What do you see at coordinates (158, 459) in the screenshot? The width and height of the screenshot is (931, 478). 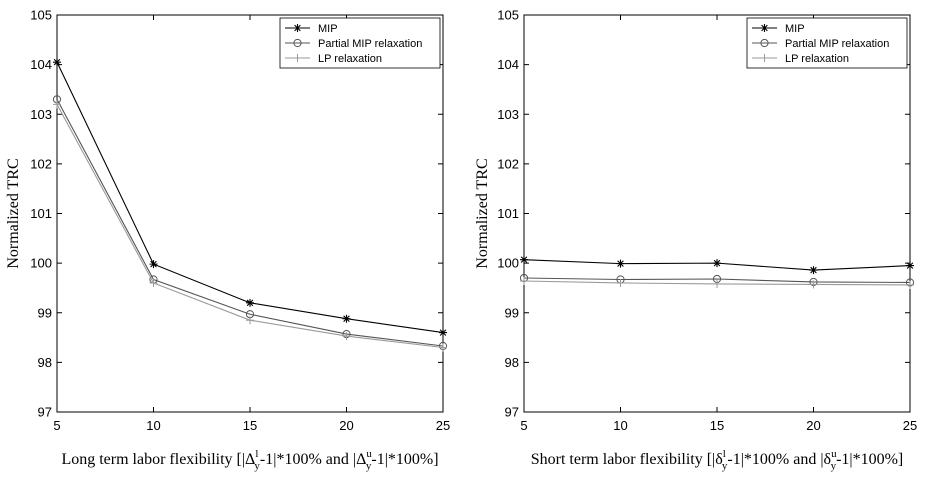 I see `x-axis-label-text: Long term labor flexibility [|Δ` at bounding box center [158, 459].